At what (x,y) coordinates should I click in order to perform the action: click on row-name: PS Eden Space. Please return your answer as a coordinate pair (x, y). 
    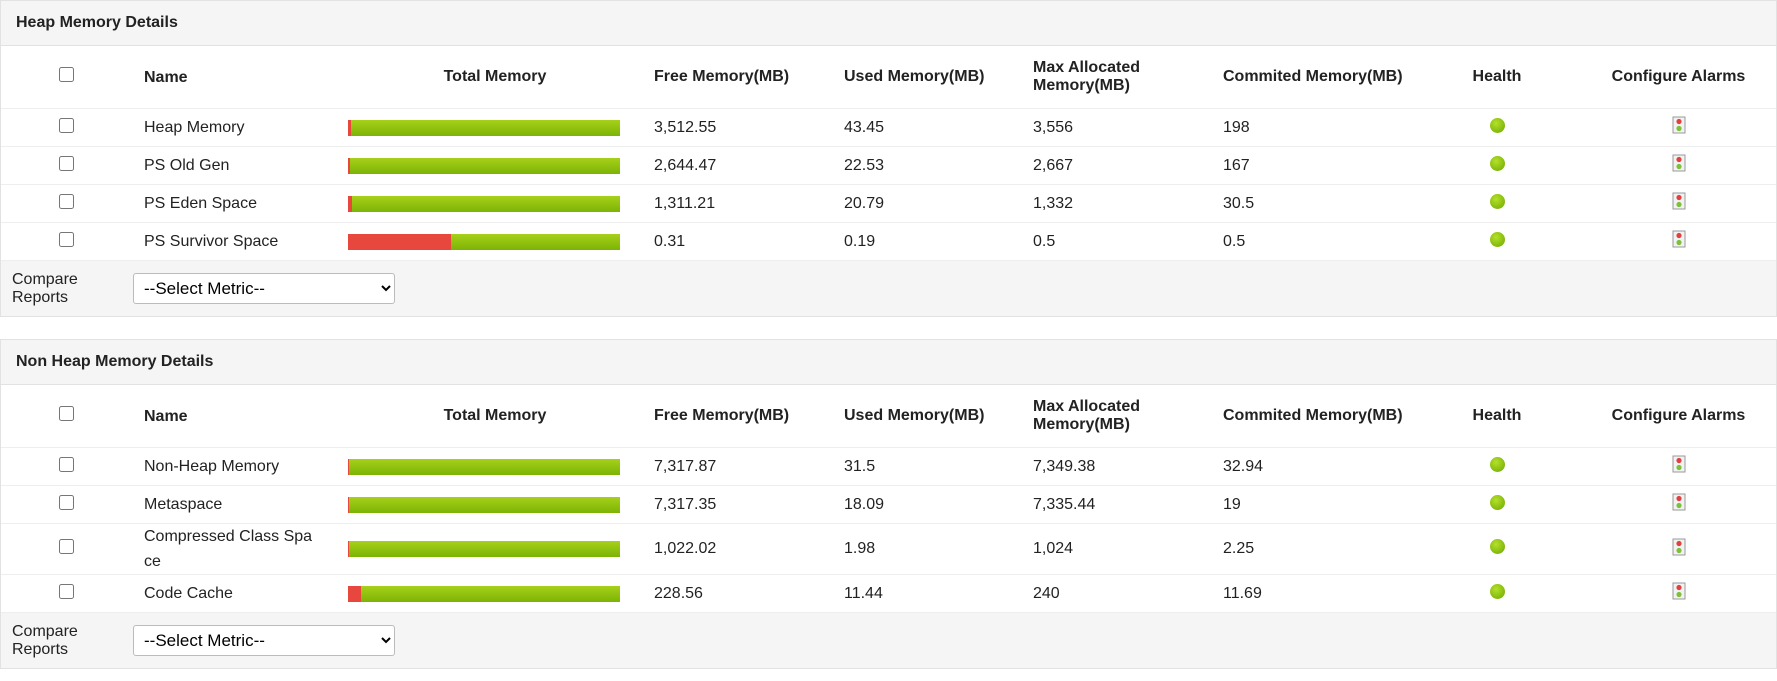
    Looking at the image, I should click on (233, 203).